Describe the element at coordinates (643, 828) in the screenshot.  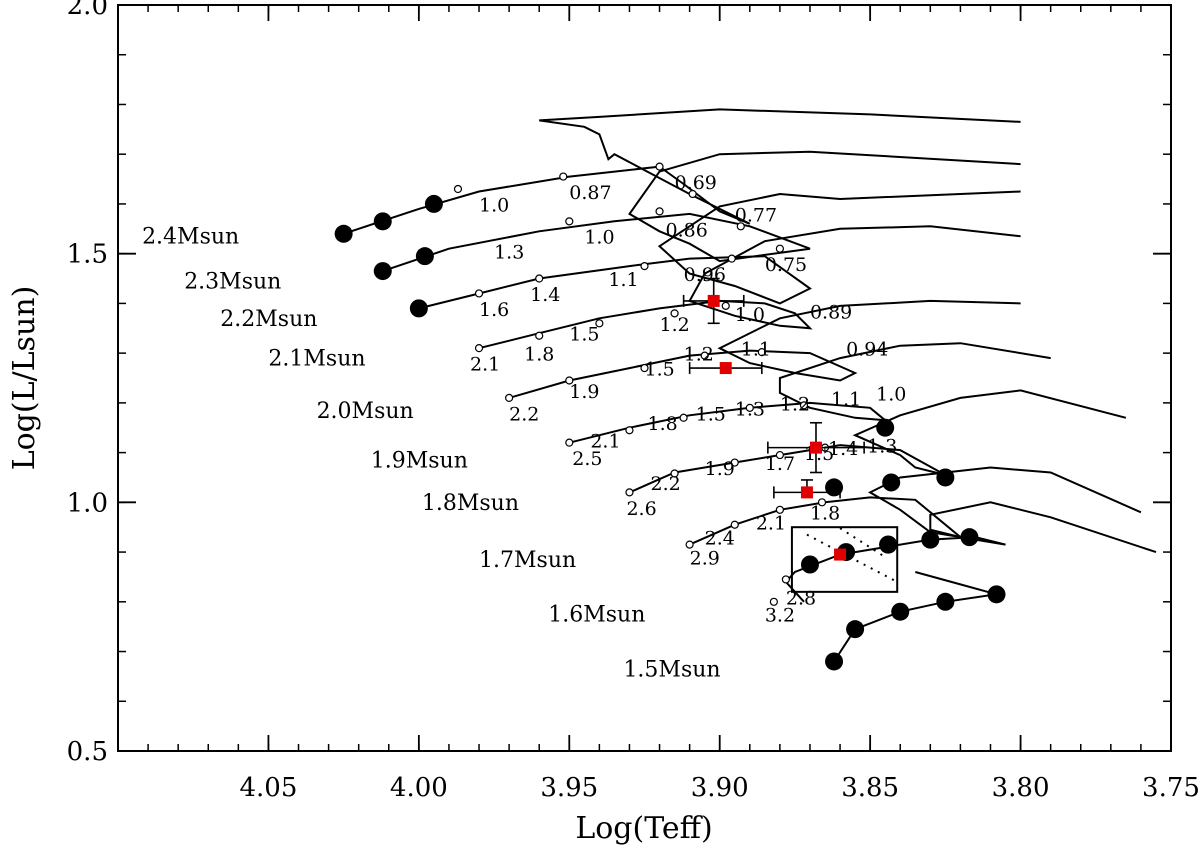
I see `x-axis-title: Log(Teff)` at that location.